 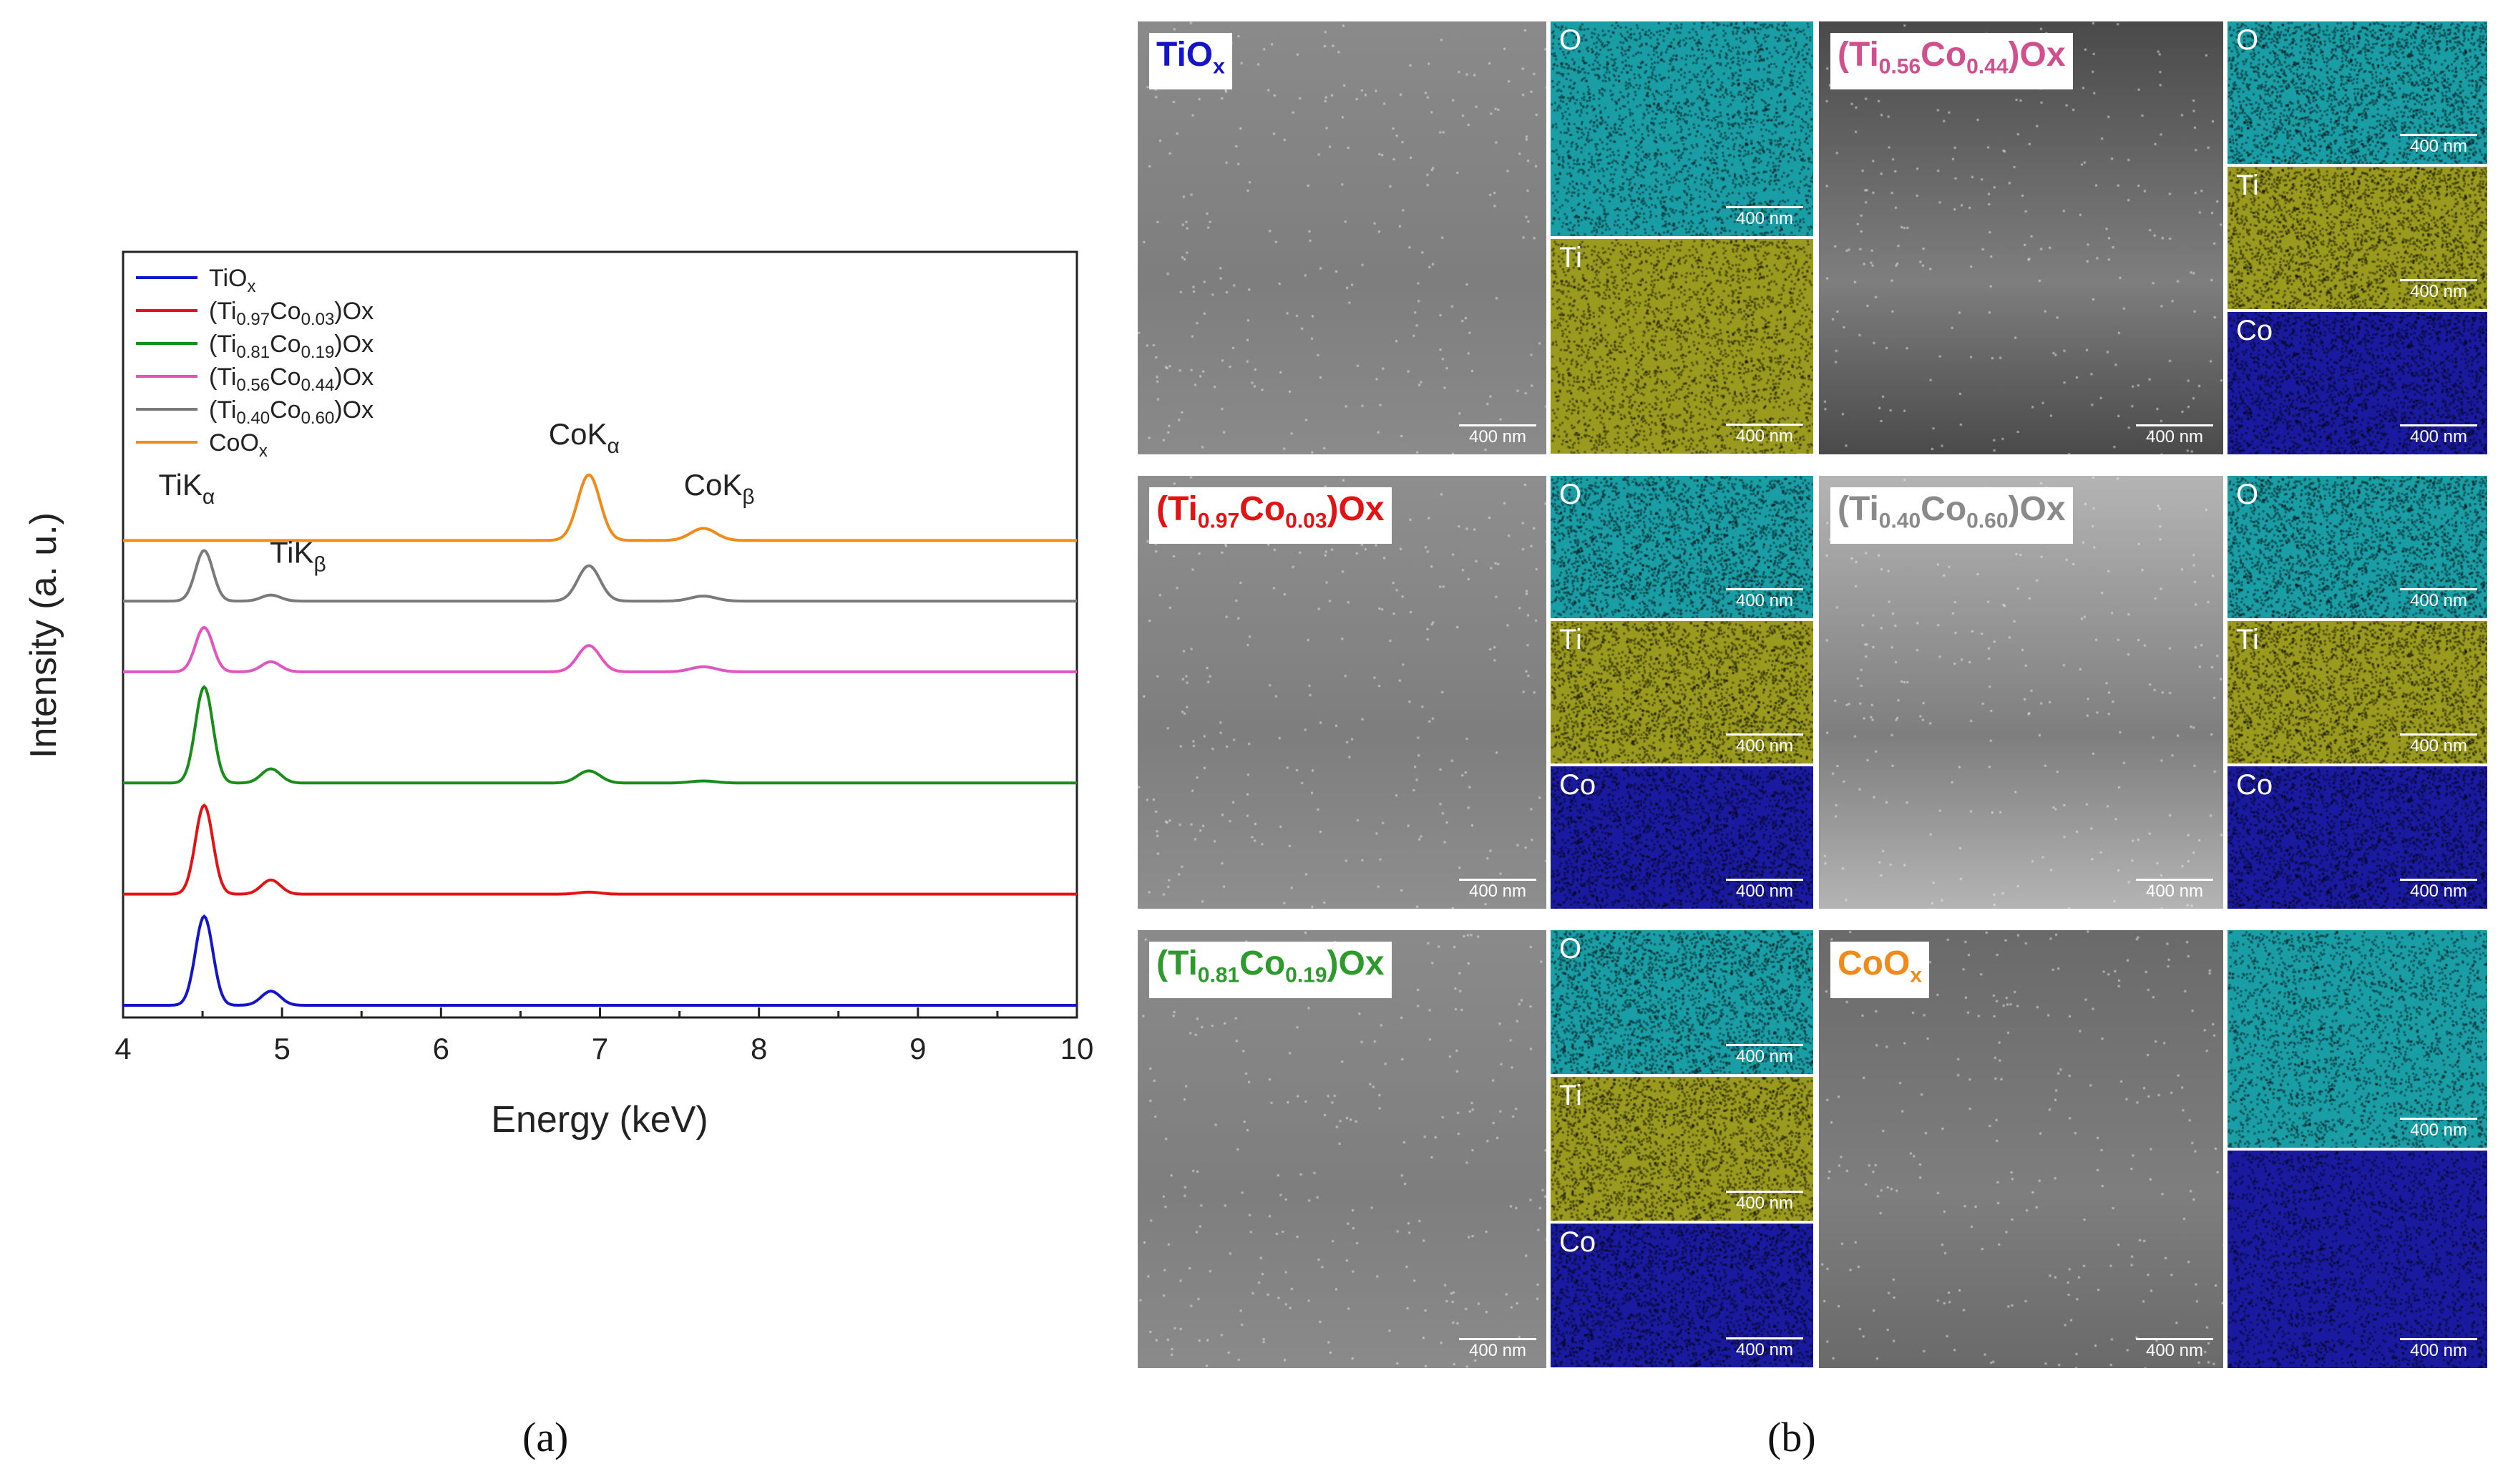 What do you see at coordinates (2021, 237) in the screenshot?
I see `sem-image: (Ti0.56Co0.44)Ox 400 nm` at bounding box center [2021, 237].